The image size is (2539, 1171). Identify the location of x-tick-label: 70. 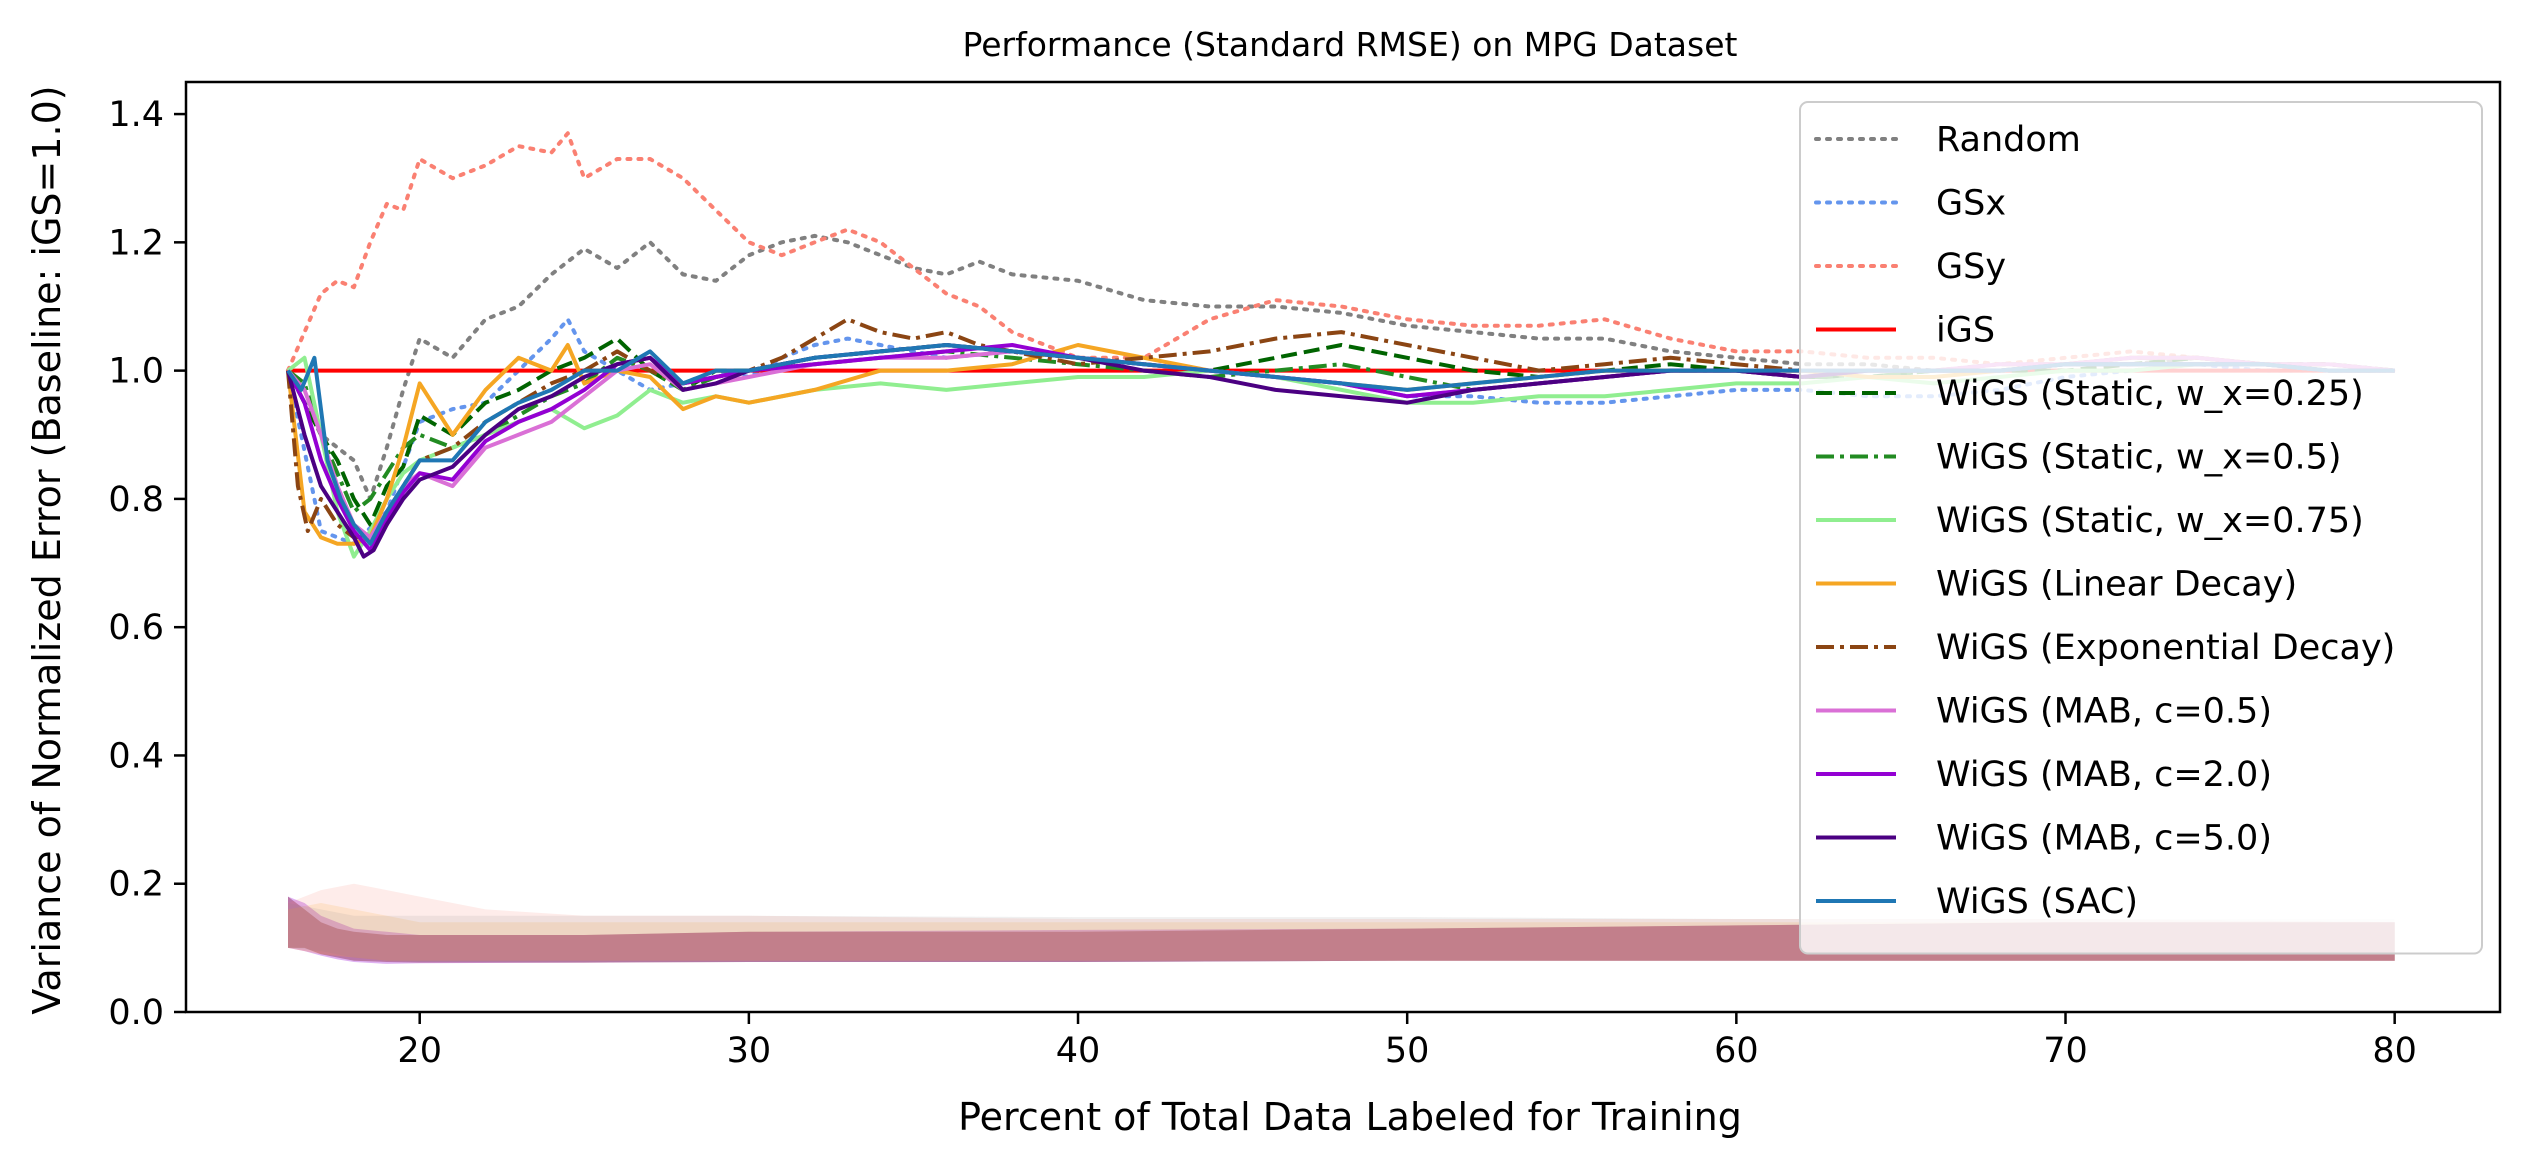
(2065, 1051).